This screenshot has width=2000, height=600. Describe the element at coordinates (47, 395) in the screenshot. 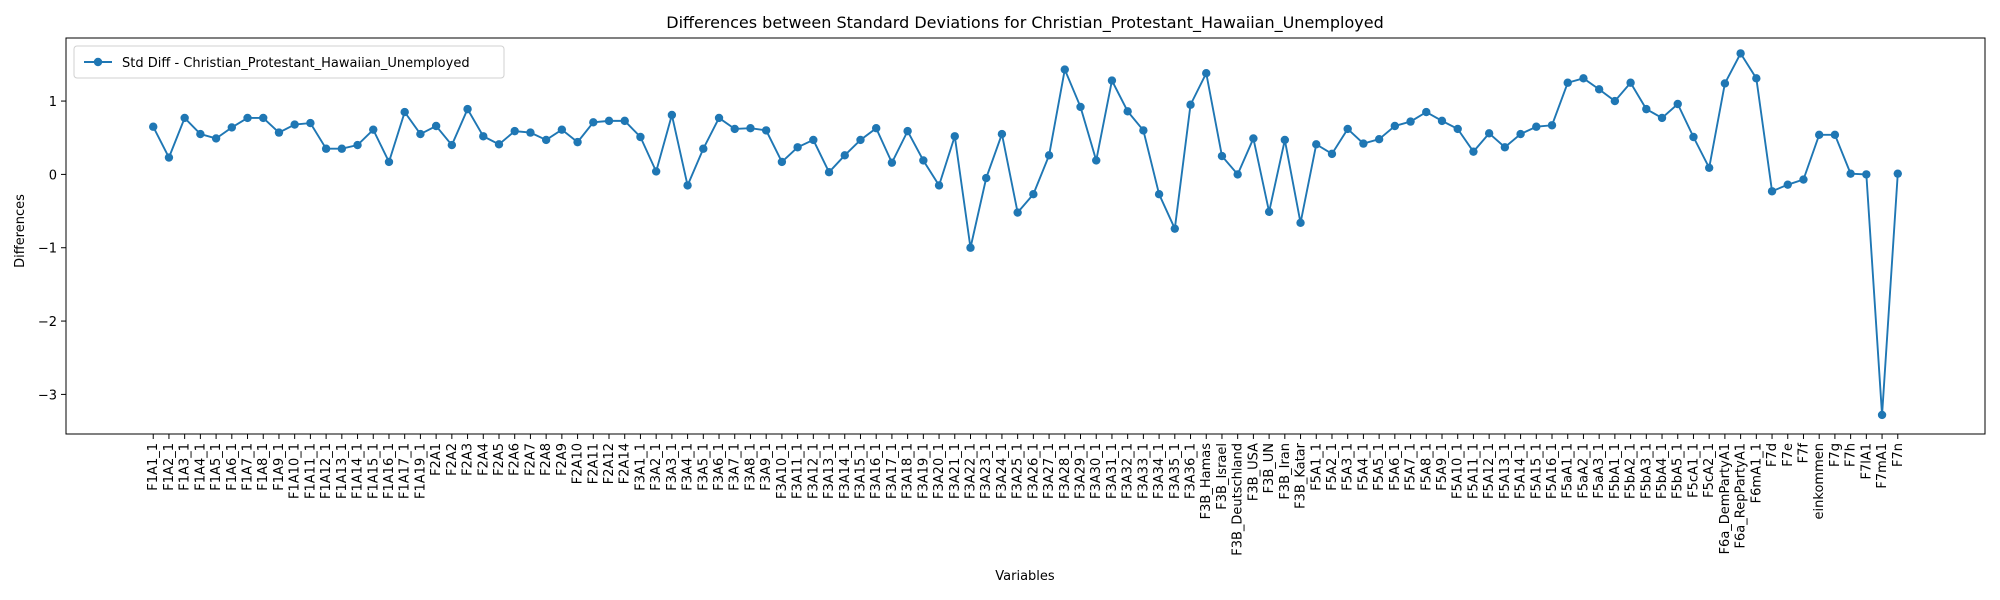

I see `y-tick-label: −3` at that location.